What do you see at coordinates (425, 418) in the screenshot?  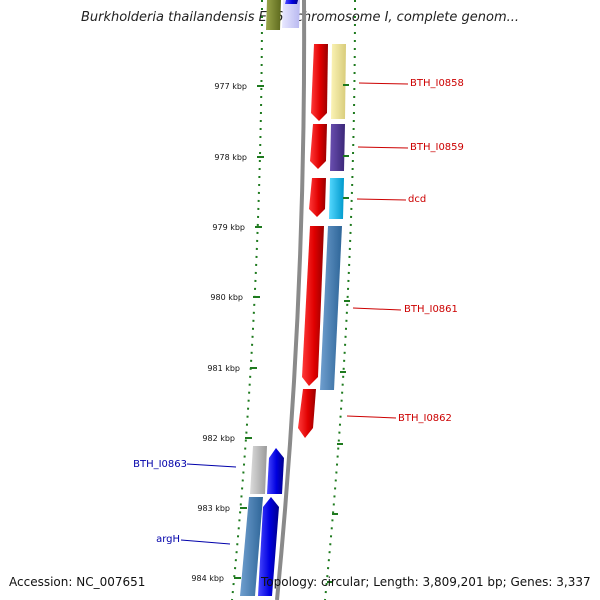 I see `gene-label: BTH_I0862` at bounding box center [425, 418].